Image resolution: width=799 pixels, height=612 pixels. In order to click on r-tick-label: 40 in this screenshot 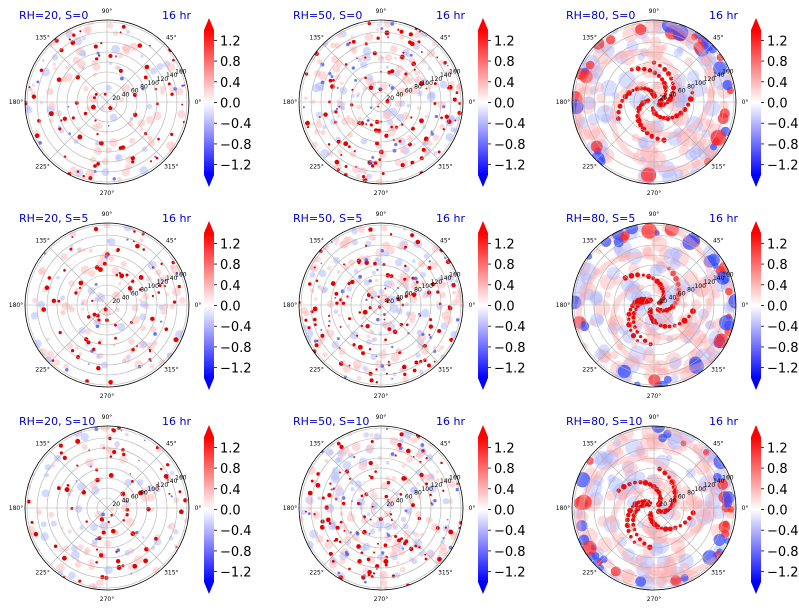, I will do `click(673, 297)`.